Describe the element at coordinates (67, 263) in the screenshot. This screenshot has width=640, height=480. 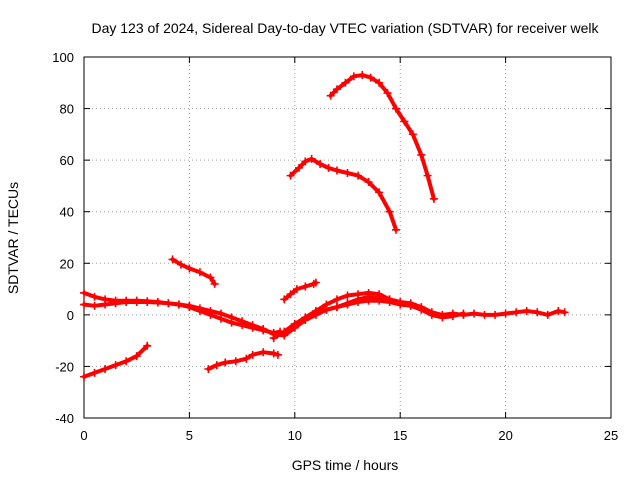
I see `y-tick-label: 20` at that location.